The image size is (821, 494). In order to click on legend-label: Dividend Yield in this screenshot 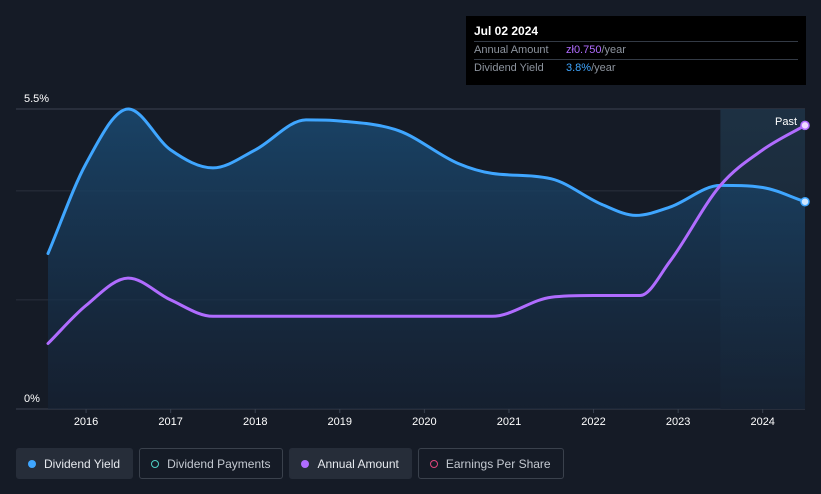, I will do `click(82, 463)`.